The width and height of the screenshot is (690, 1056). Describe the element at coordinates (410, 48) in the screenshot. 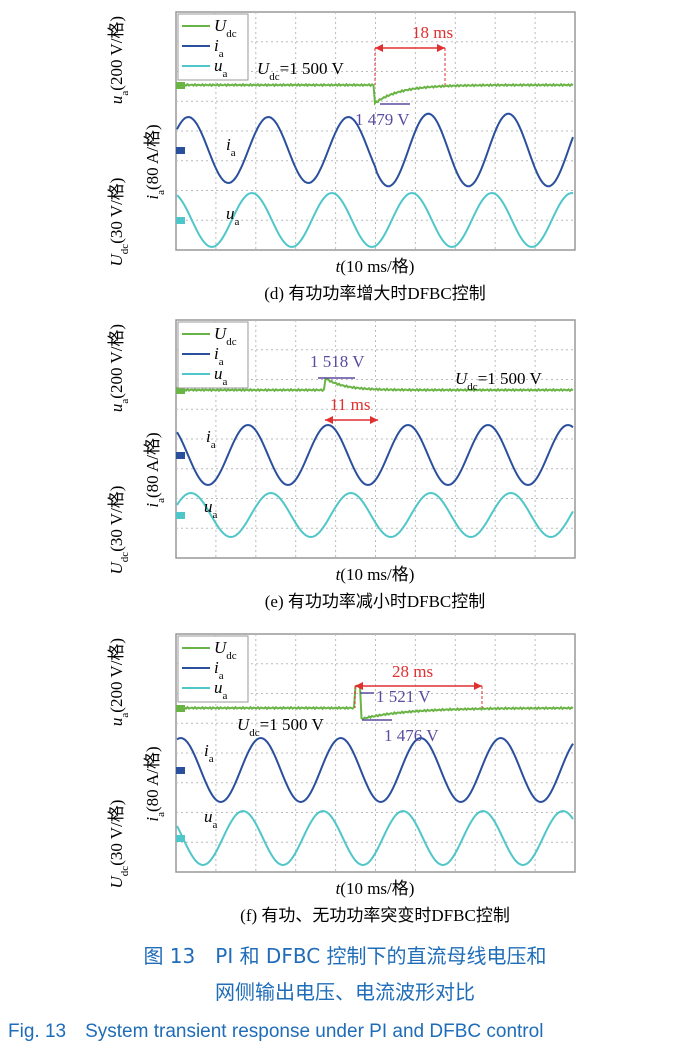

I see `arrow-head` at that location.